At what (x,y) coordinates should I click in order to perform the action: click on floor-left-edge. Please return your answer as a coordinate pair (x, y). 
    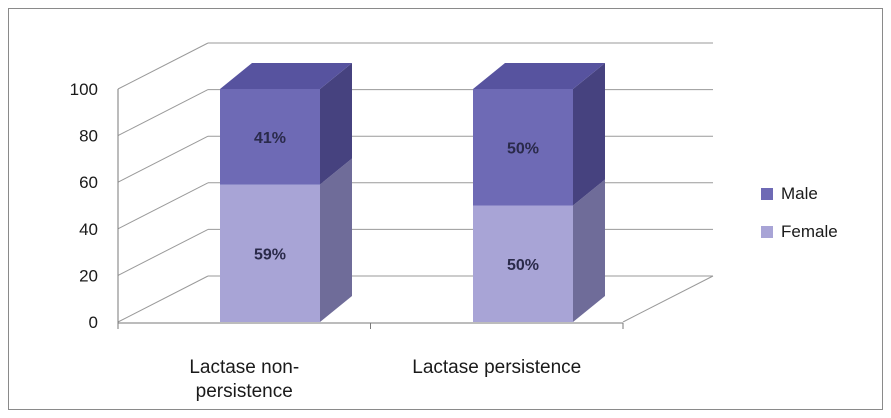
    Looking at the image, I should click on (163, 299).